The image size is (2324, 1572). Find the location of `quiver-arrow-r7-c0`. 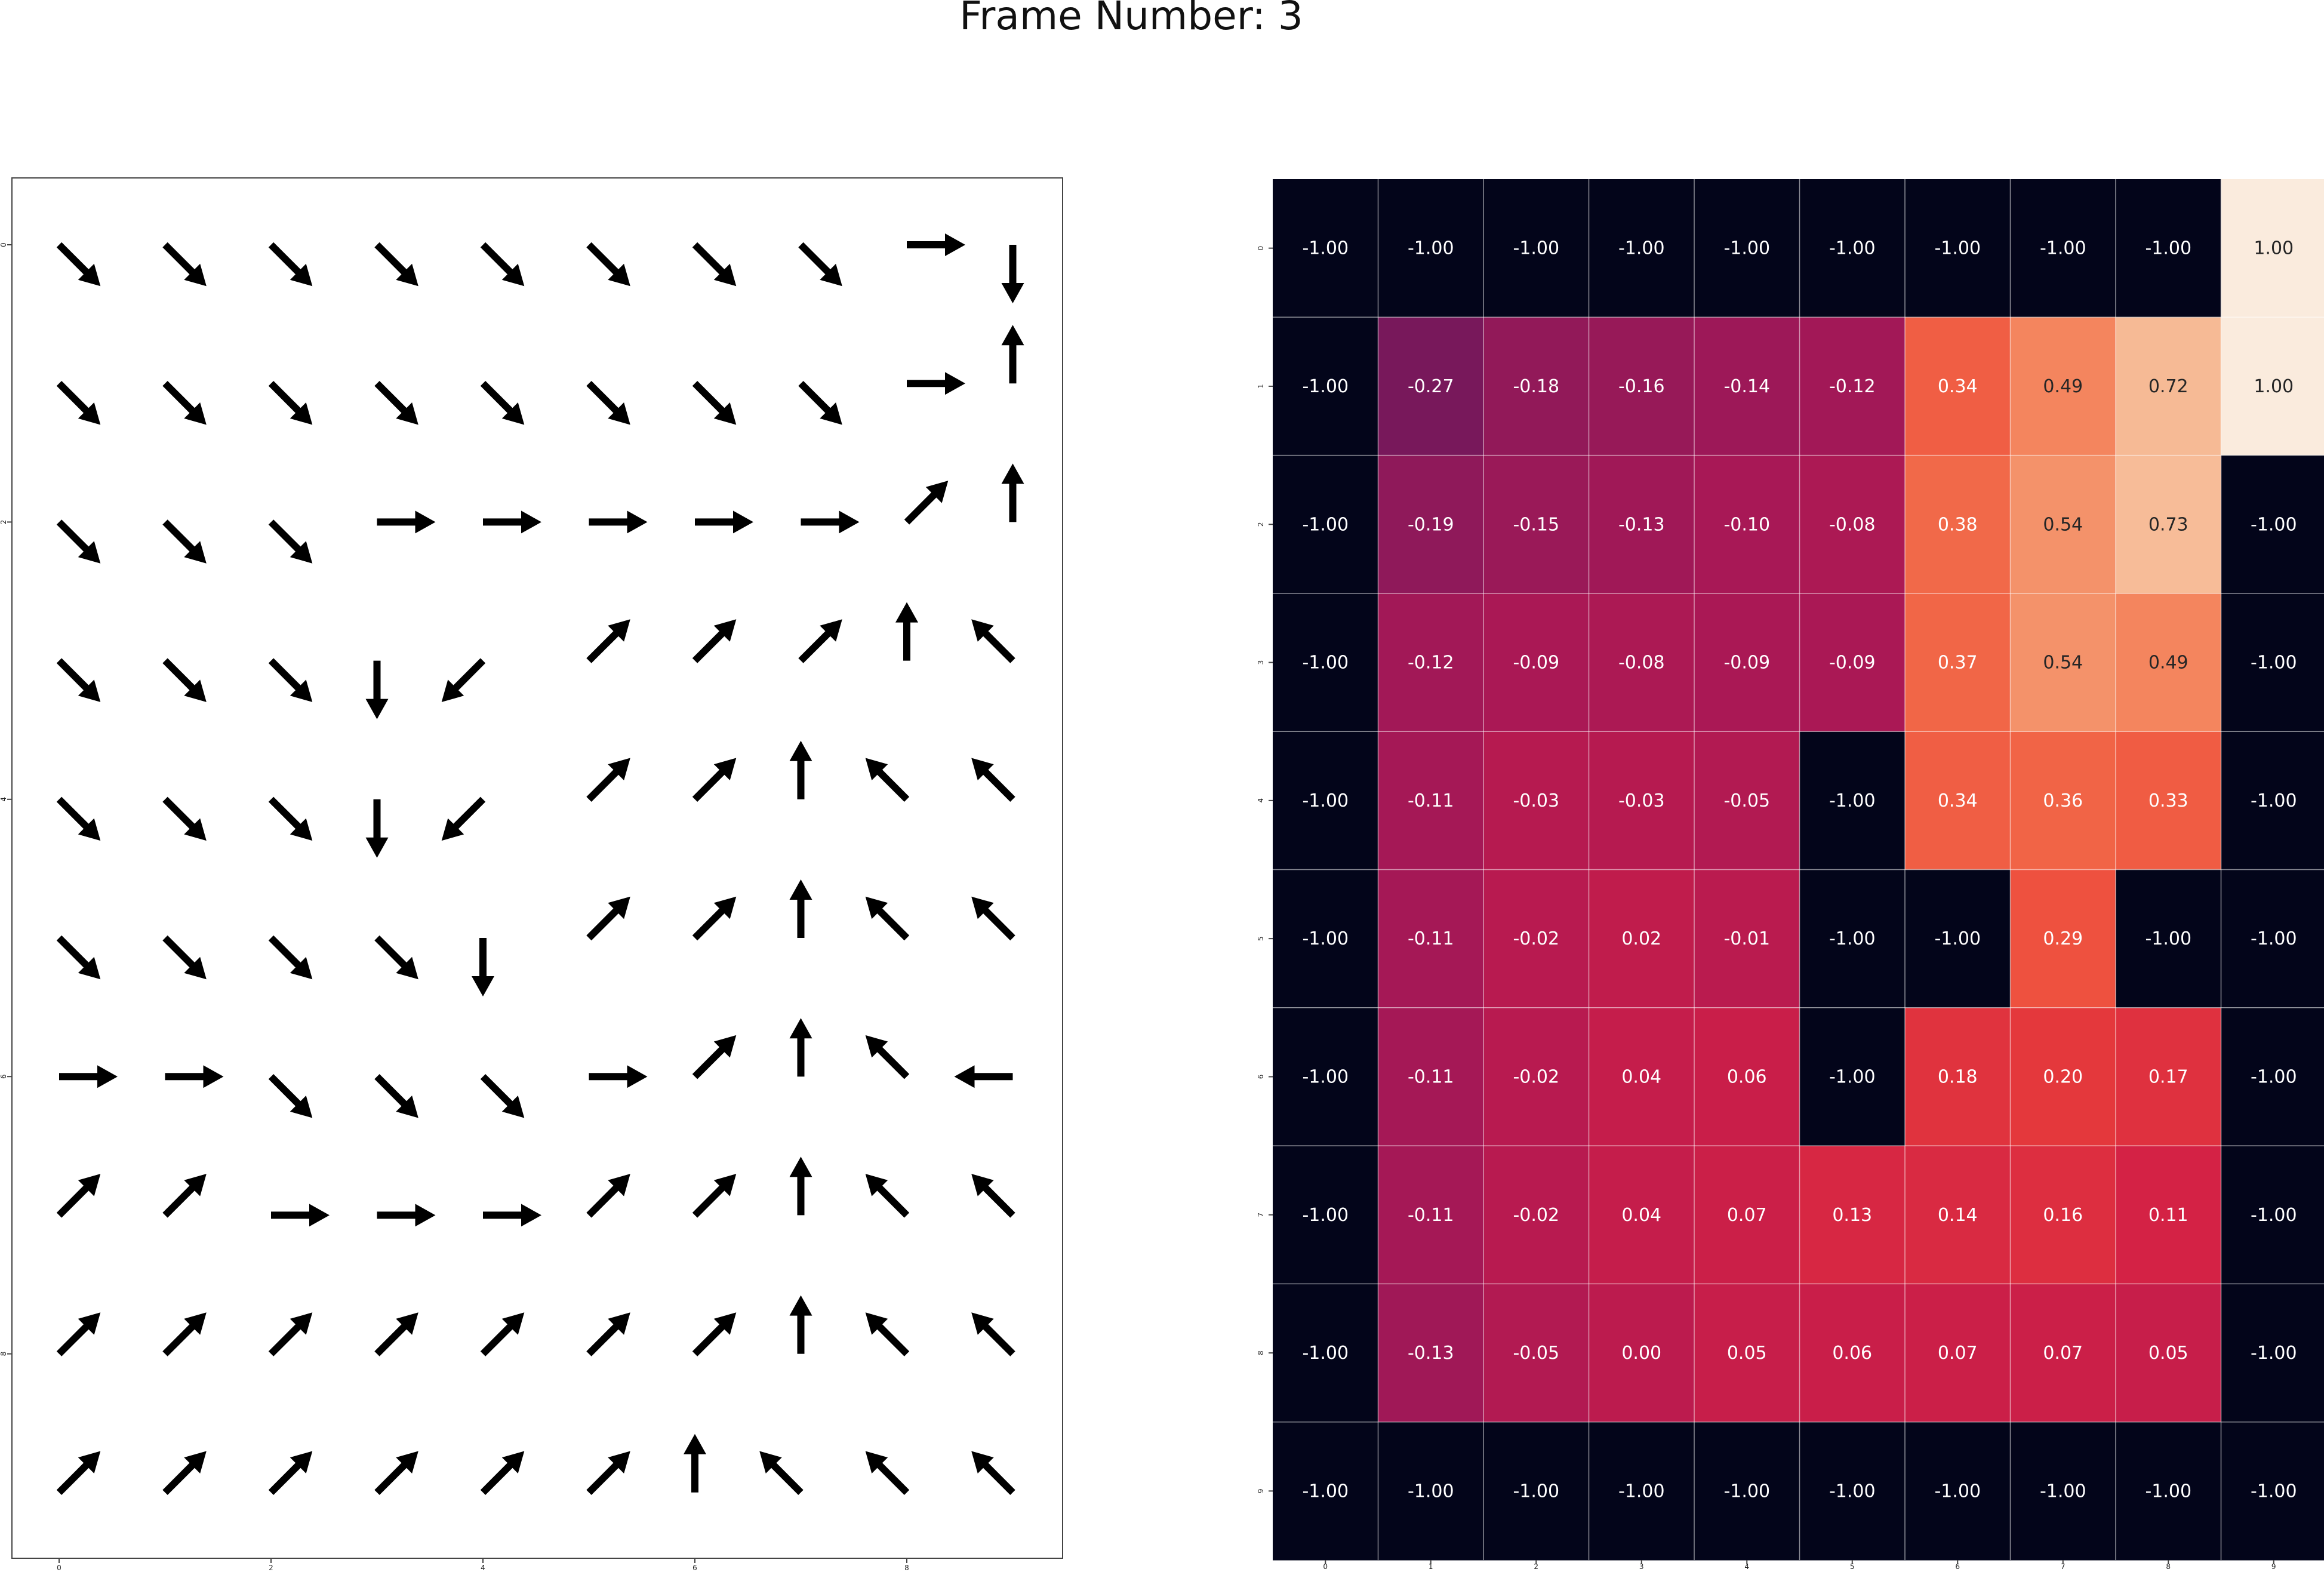

quiver-arrow-r7-c0 is located at coordinates (79, 1196).